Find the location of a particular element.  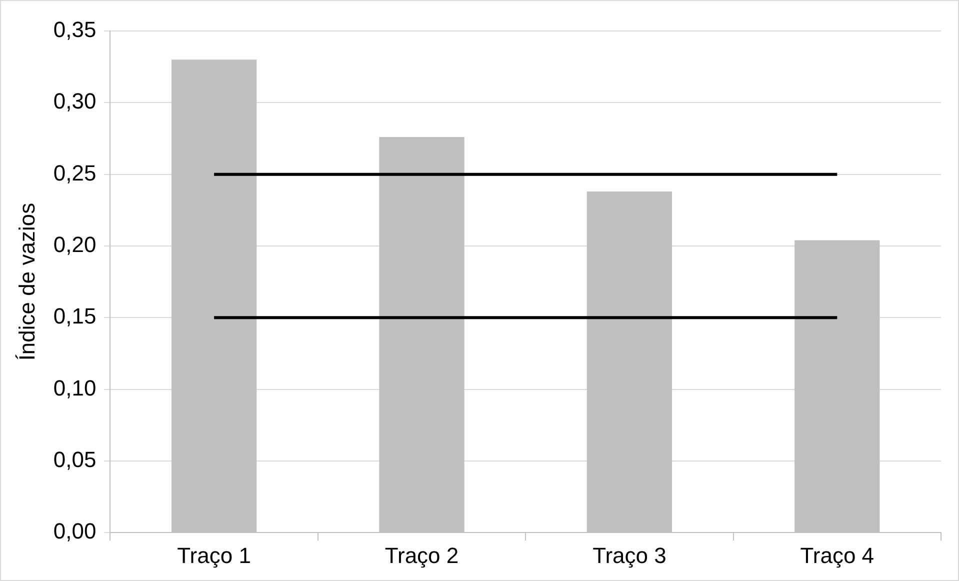

x-tick-label: Traço 4 is located at coordinates (837, 555).